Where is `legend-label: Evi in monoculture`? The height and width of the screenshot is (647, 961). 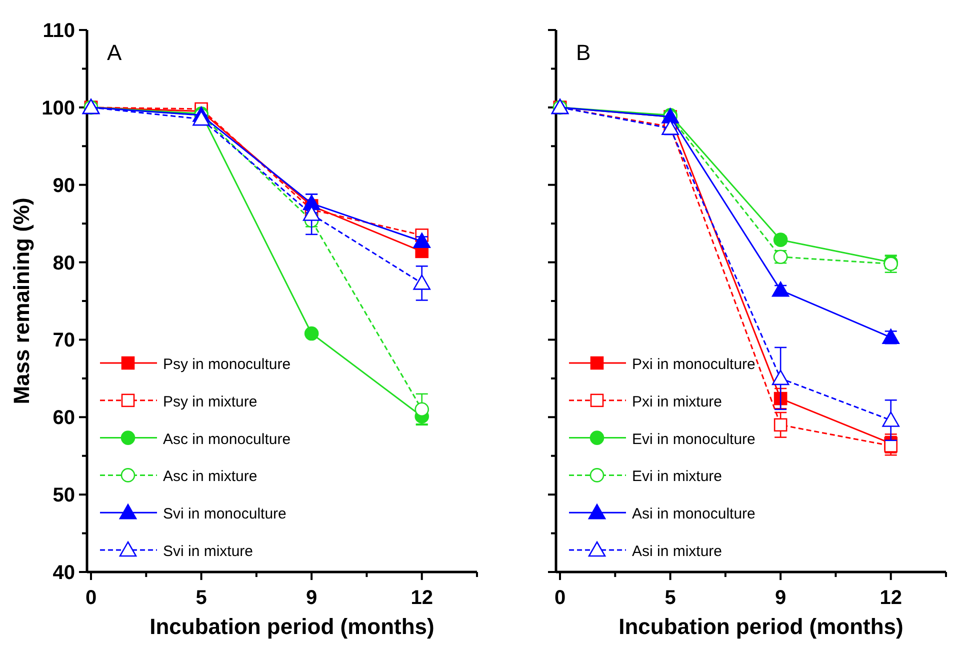
legend-label: Evi in monoculture is located at coordinates (694, 439).